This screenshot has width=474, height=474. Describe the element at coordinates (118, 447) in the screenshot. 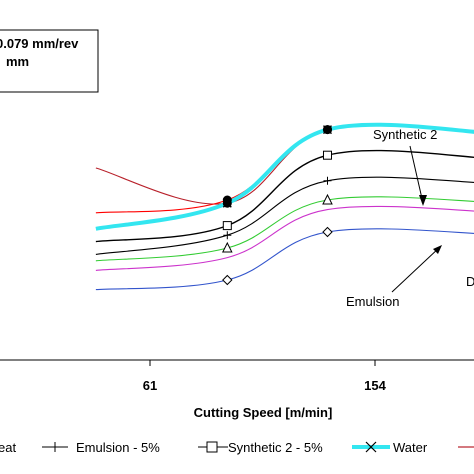

I see `legend-label-emulsion: Emulsion - 5%` at that location.